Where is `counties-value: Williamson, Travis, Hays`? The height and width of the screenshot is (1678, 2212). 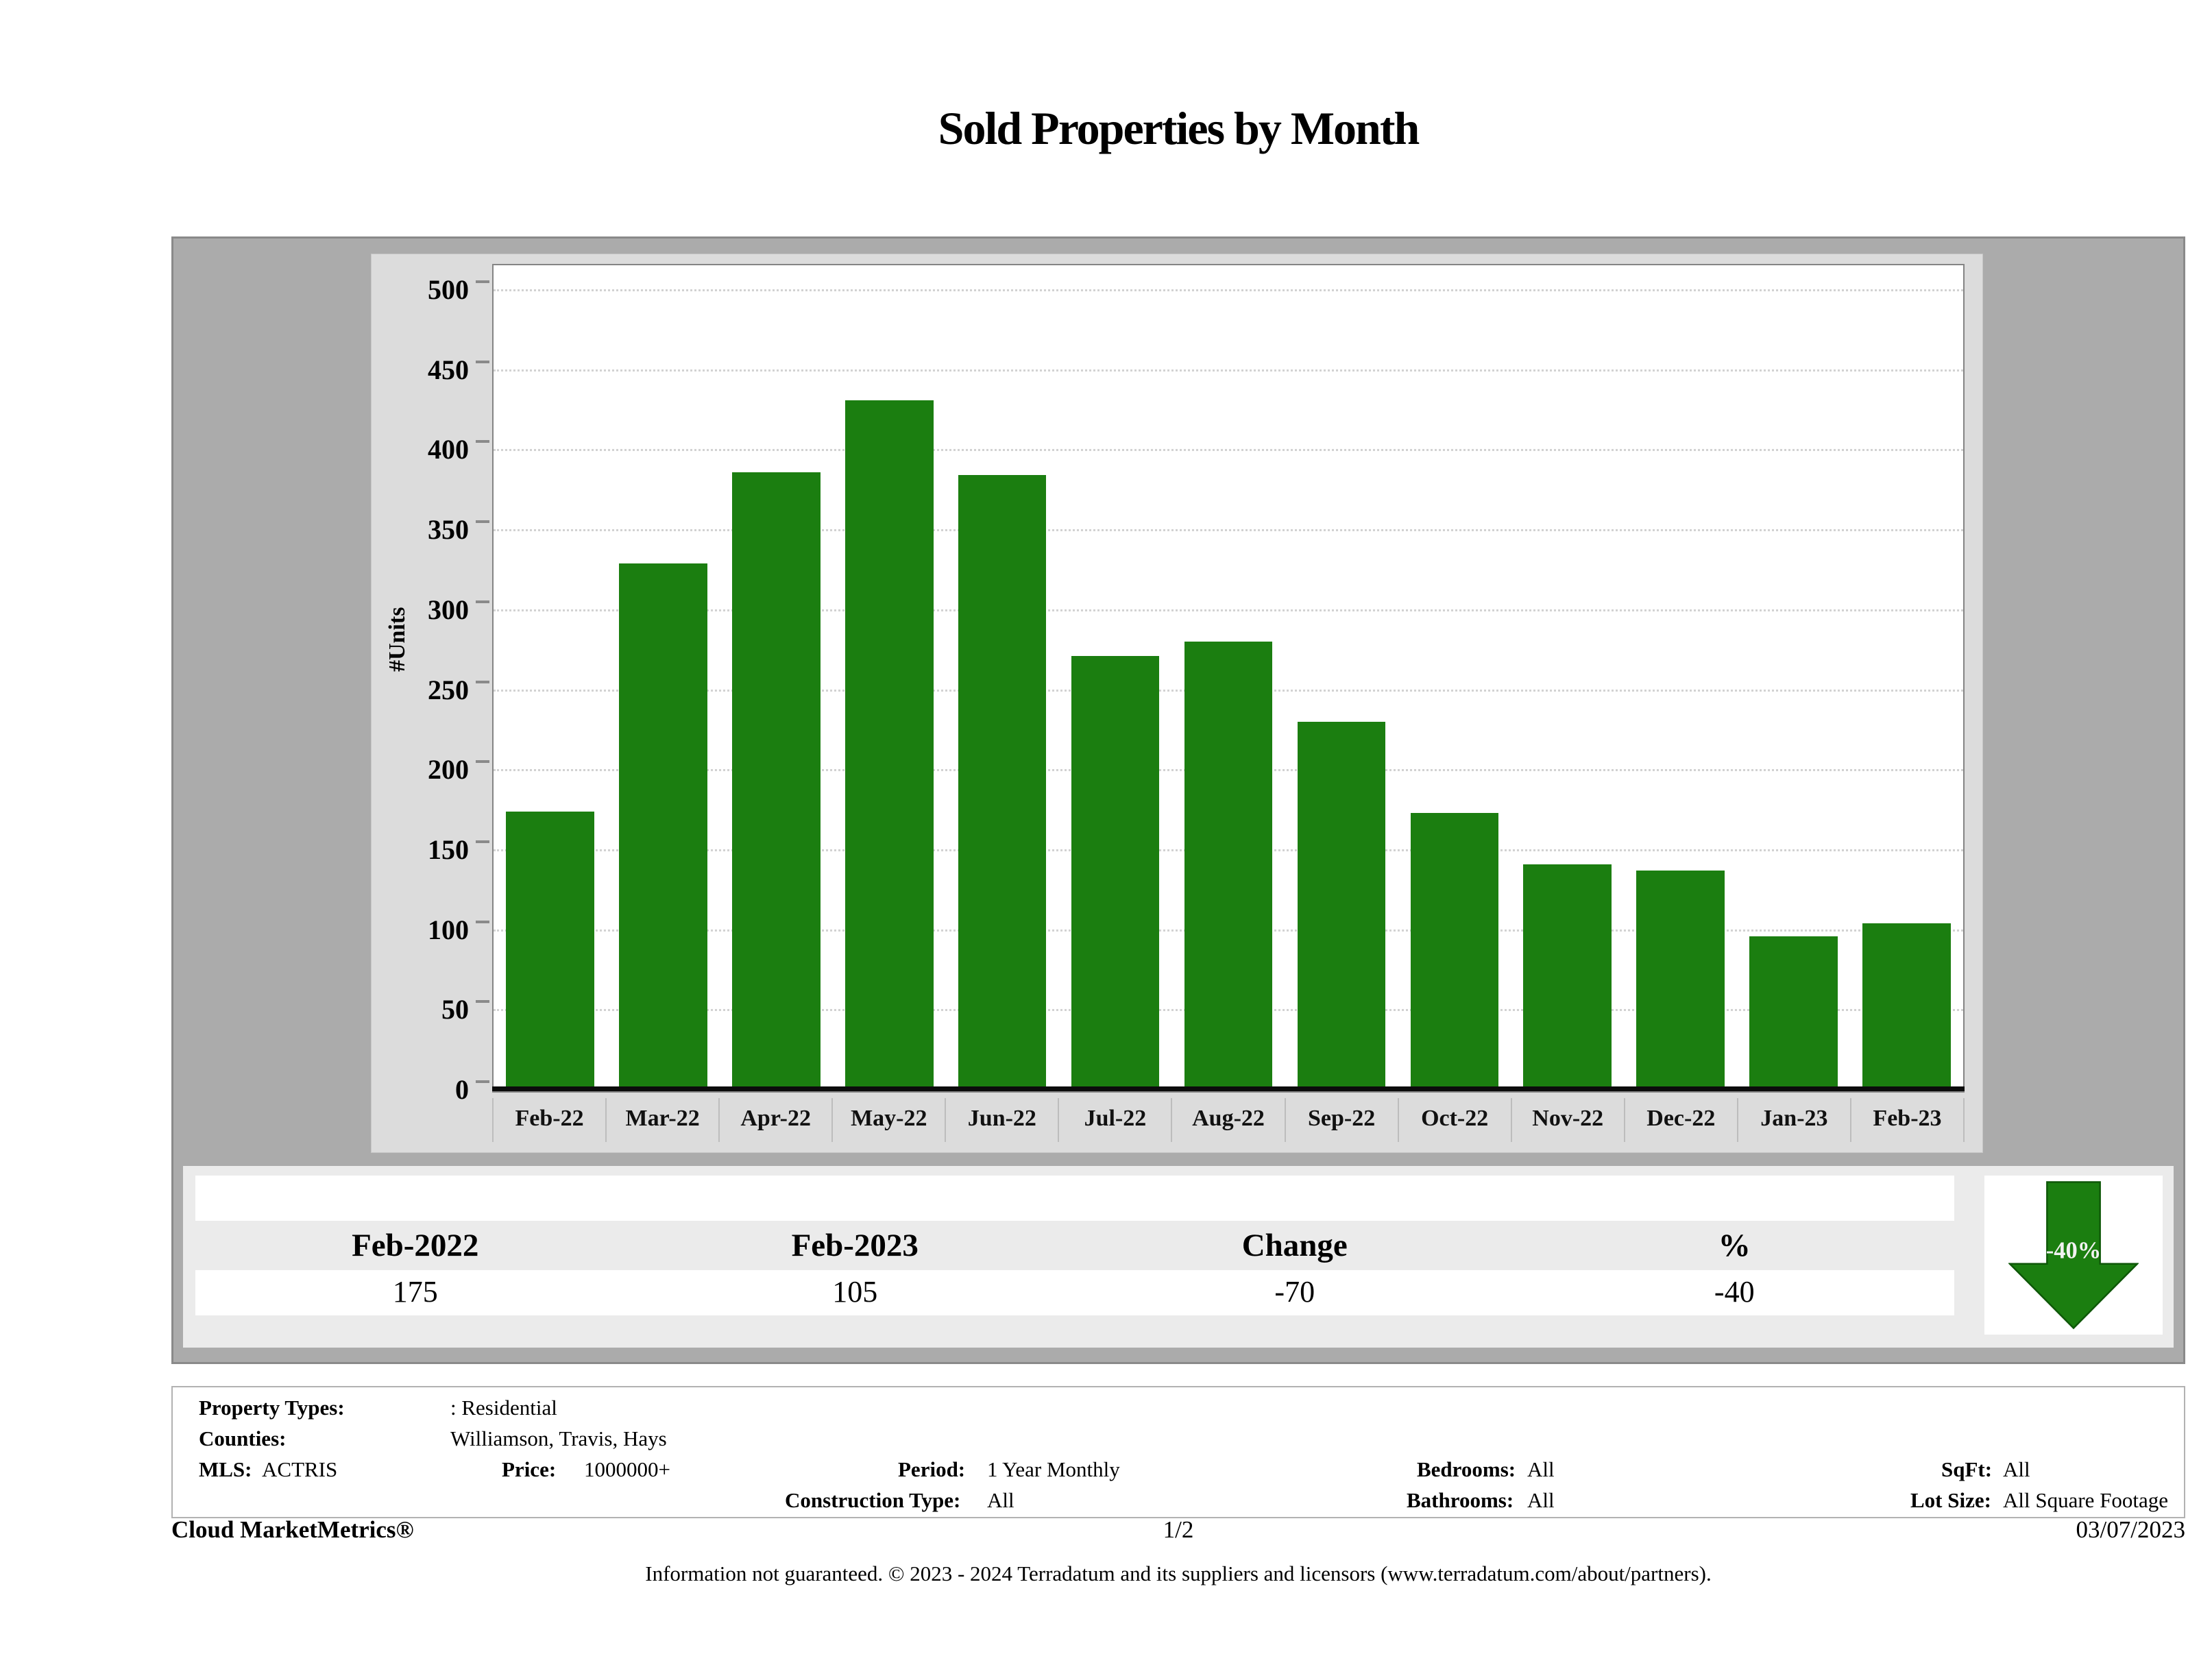 counties-value: Williamson, Travis, Hays is located at coordinates (558, 1438).